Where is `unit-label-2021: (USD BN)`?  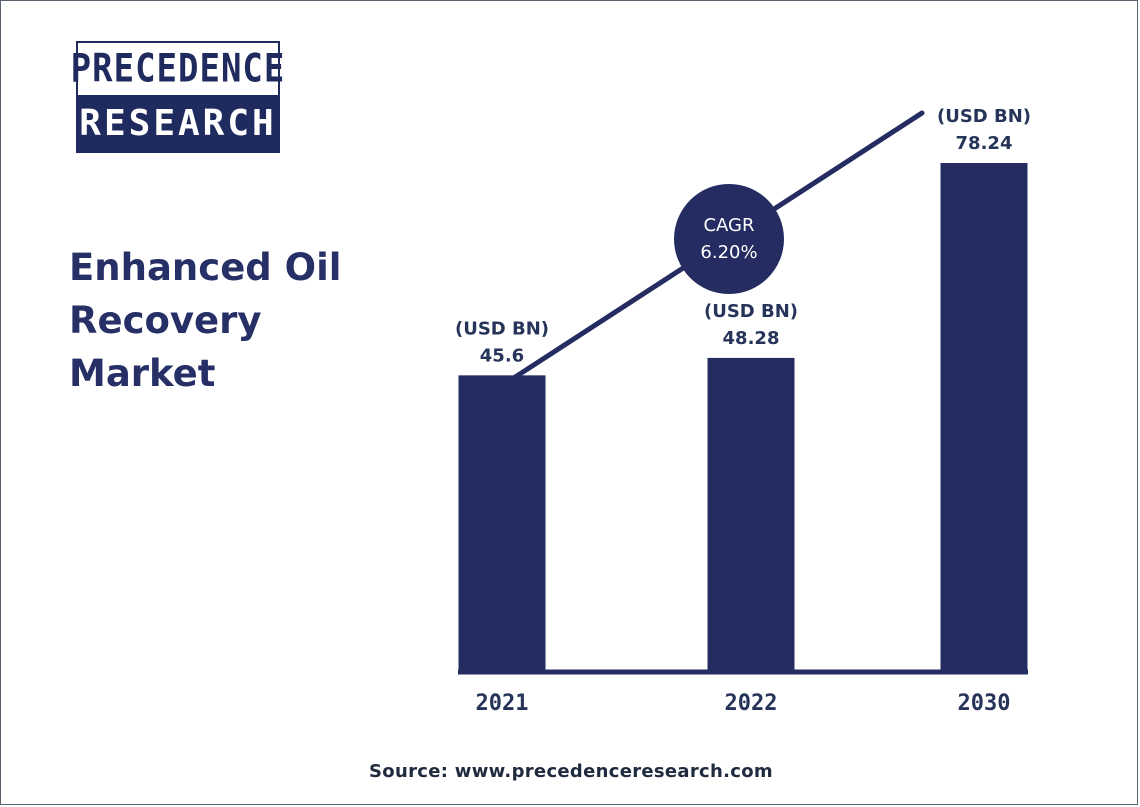 unit-label-2021: (USD BN) is located at coordinates (502, 328).